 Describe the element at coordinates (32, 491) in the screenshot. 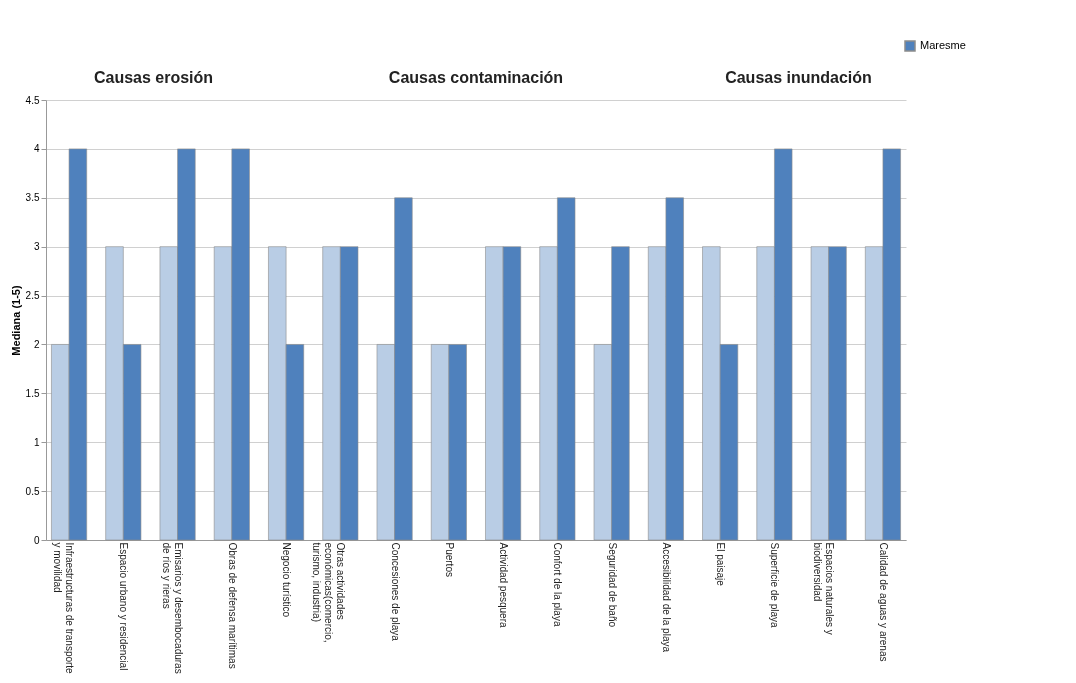

I see `y-tick-label: 0.5` at that location.